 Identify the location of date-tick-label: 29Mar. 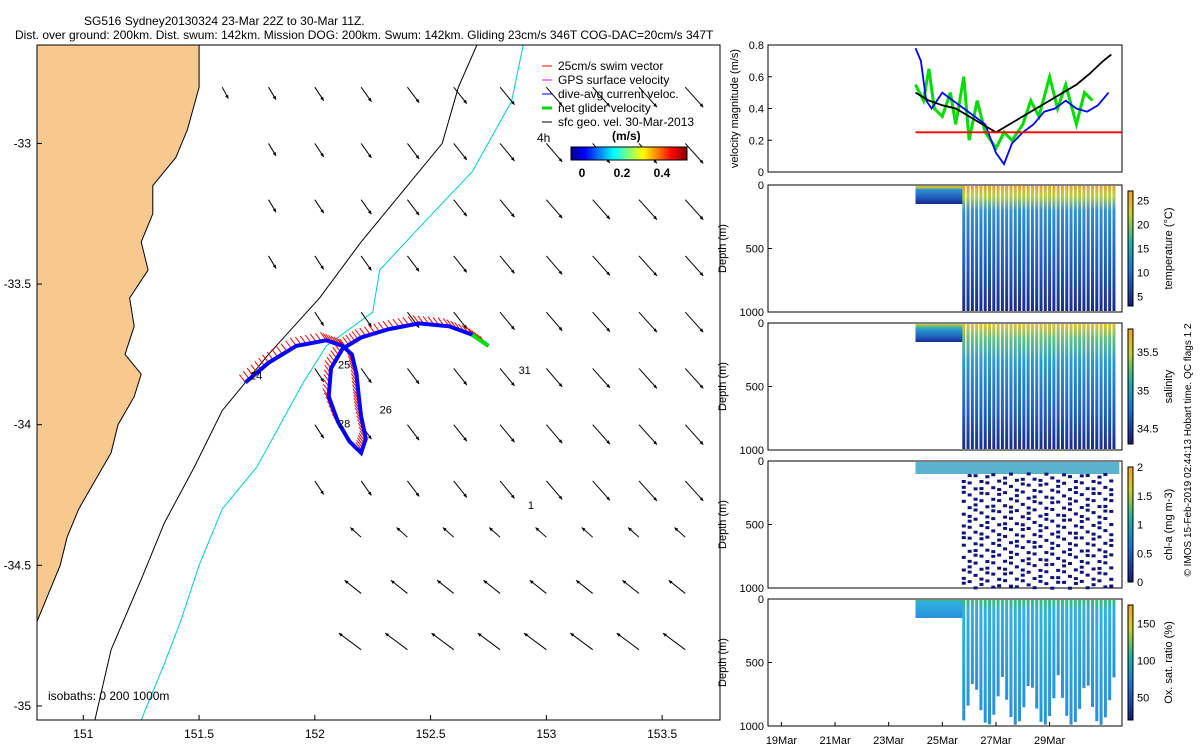
(1050, 741).